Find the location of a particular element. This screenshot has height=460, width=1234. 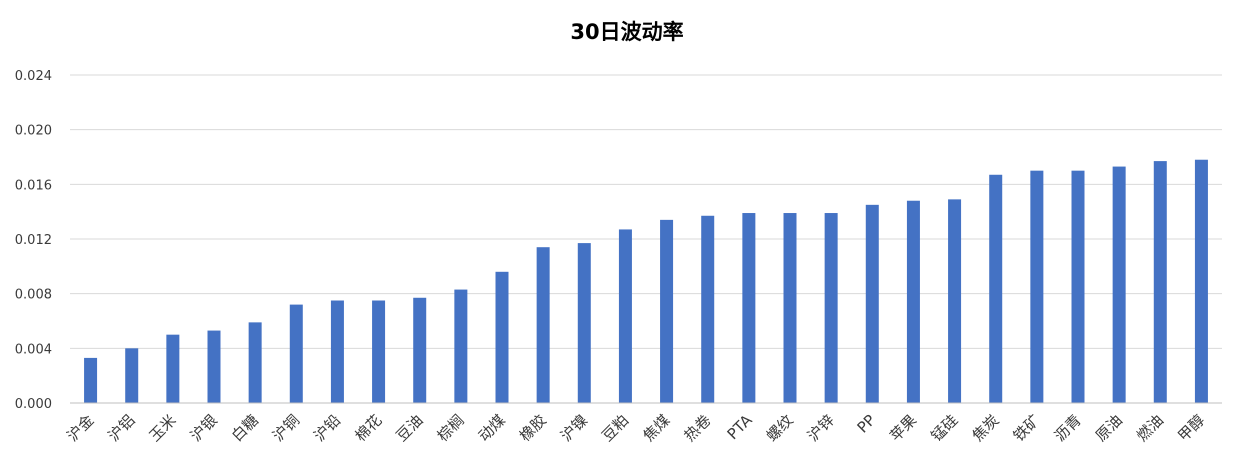

x-tick-label: 锰硅 is located at coordinates (944, 428).